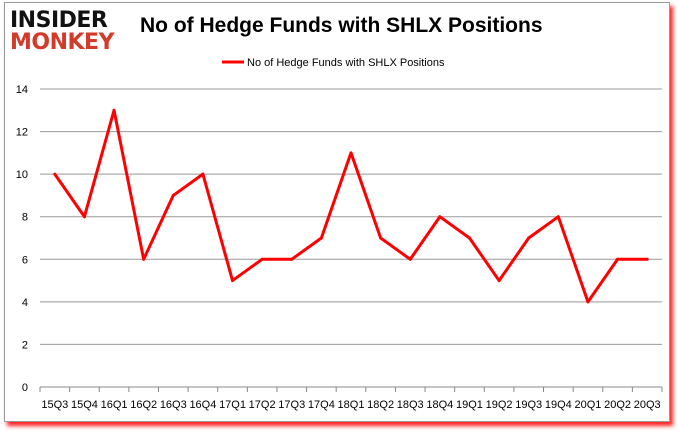 This screenshot has width=678, height=431. I want to click on x-tick-label: 20Q3, so click(647, 405).